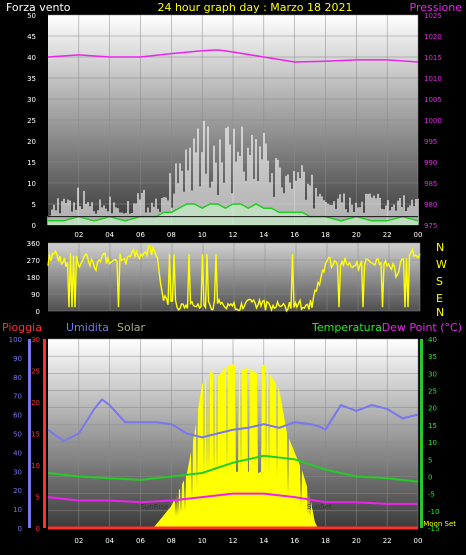 The height and width of the screenshot is (555, 466). I want to click on sunset-label: SunSet, so click(319, 507).